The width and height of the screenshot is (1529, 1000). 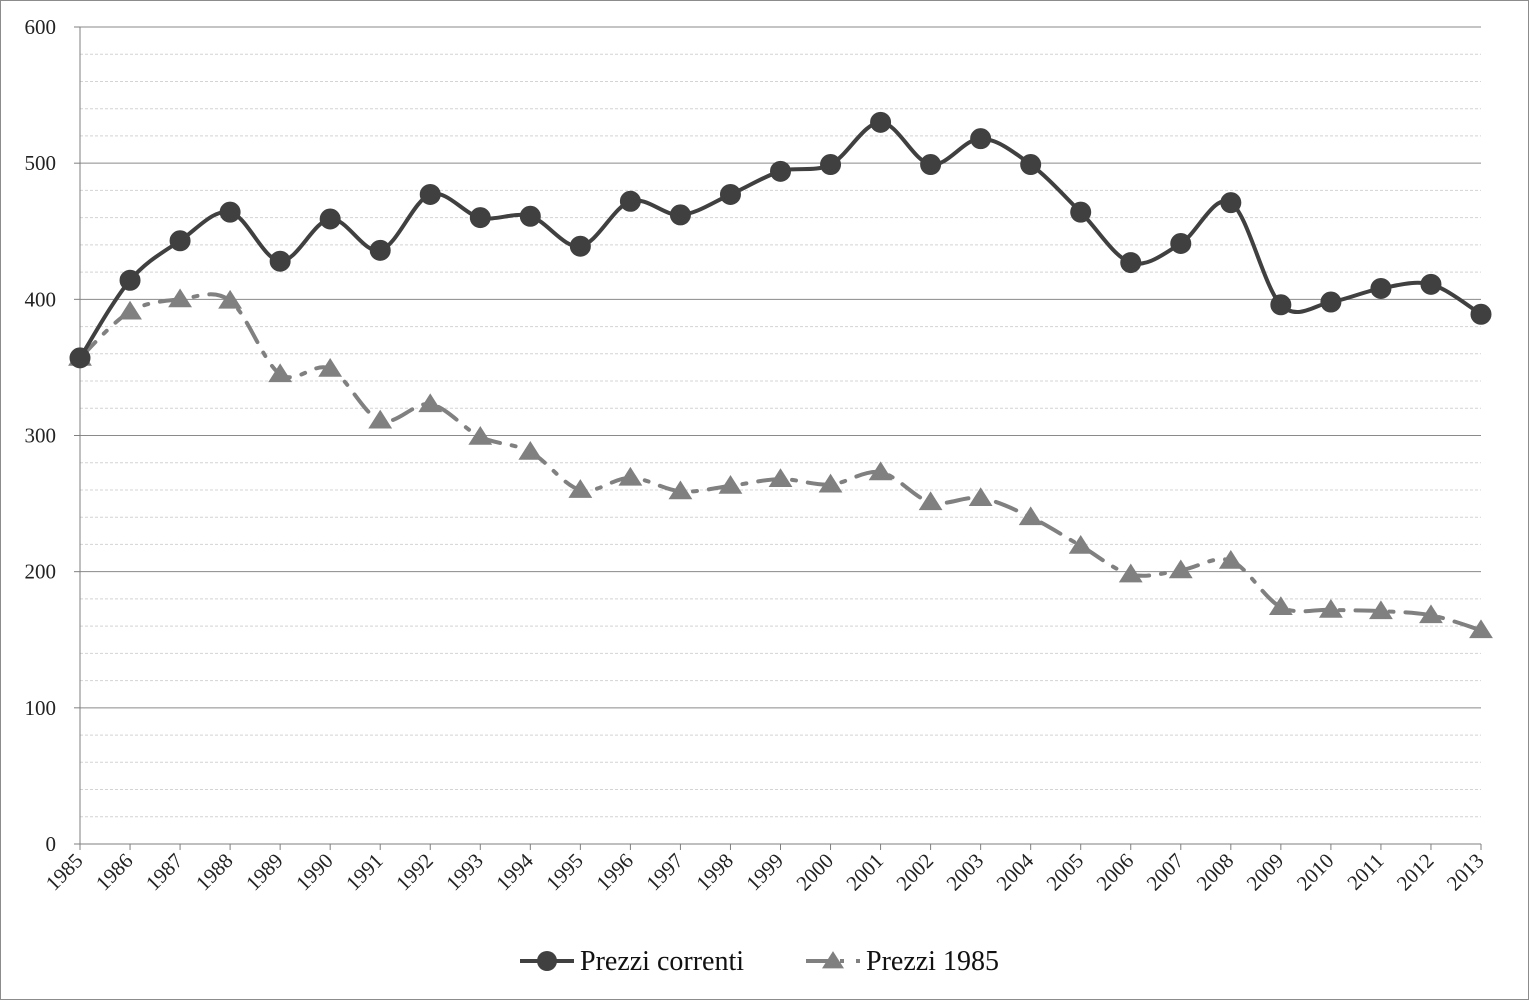 I want to click on x-tick-label: 2013, so click(x=1465, y=872).